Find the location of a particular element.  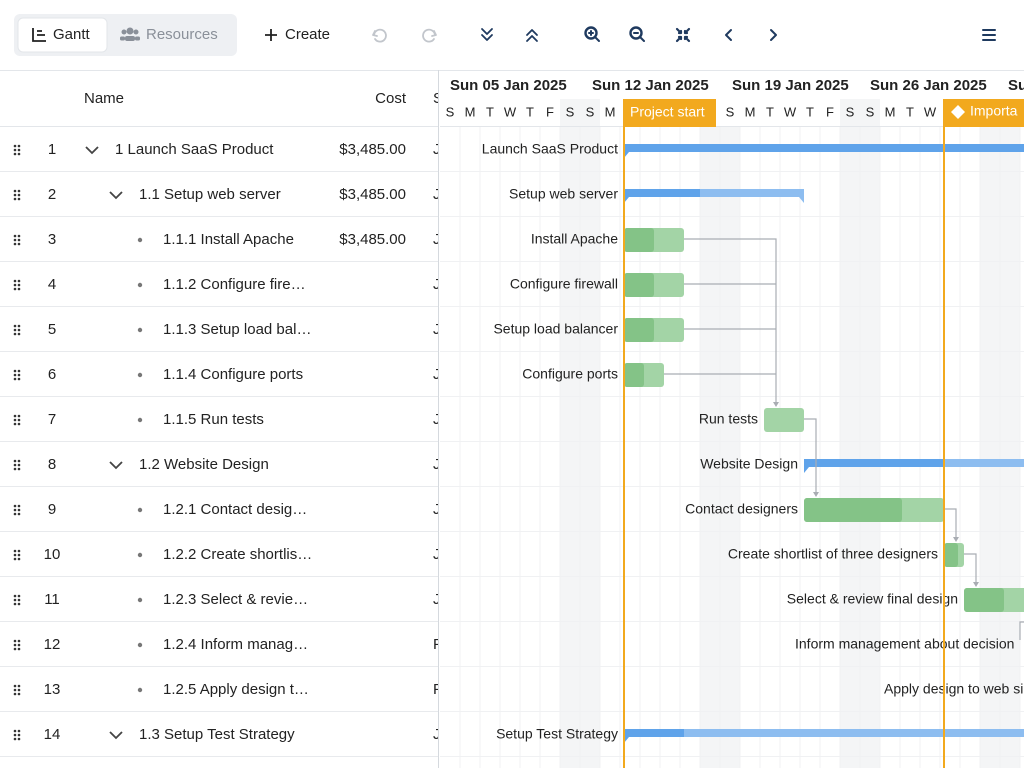

bar-label: Contact designers is located at coordinates (741, 509).